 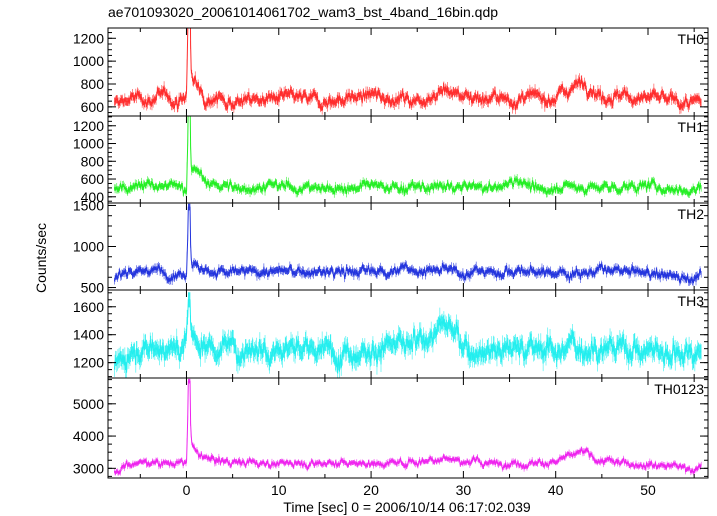 What do you see at coordinates (691, 214) in the screenshot?
I see `panel-label-th2: TH2` at bounding box center [691, 214].